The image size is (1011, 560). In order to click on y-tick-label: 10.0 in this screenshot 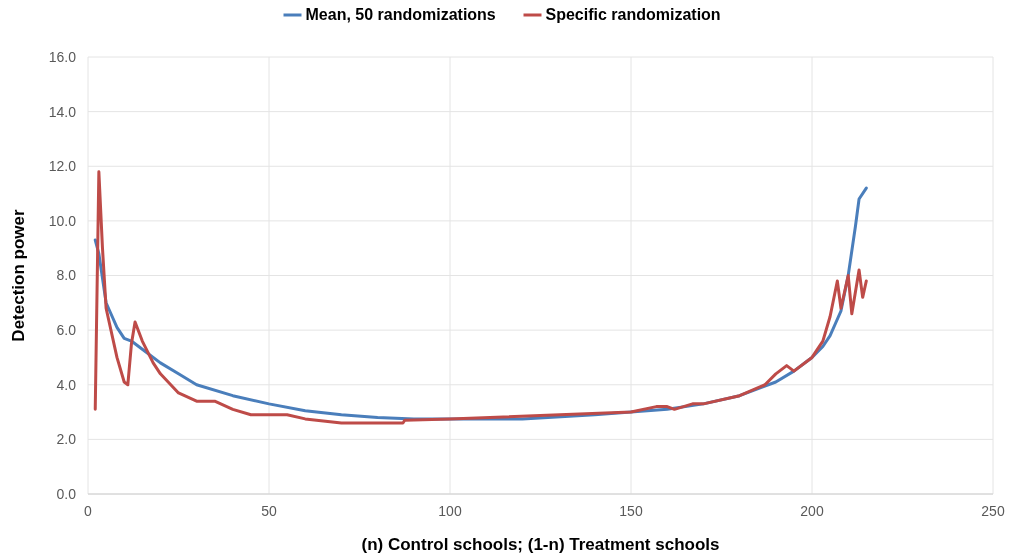, I will do `click(62, 220)`.